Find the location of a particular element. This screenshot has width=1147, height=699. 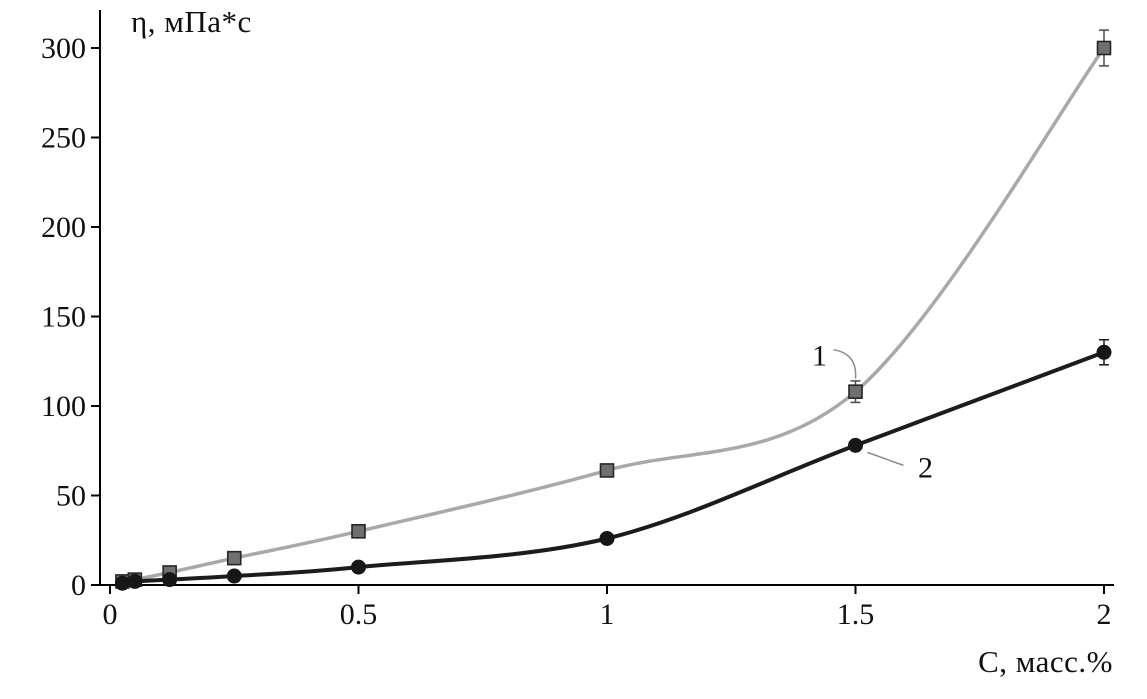

annotation-label-2: 2 is located at coordinates (925, 467).